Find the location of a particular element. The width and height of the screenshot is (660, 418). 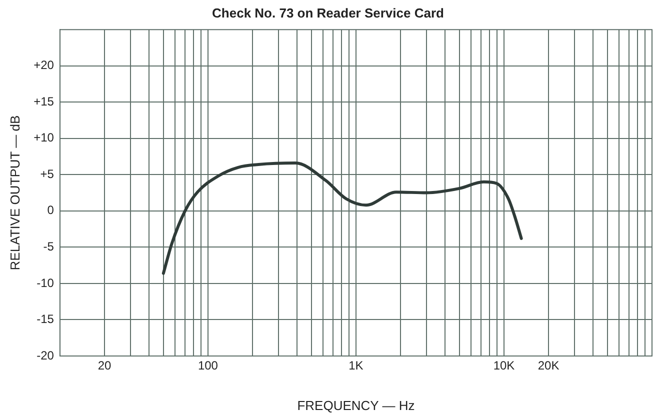

y-tick-label: -10 is located at coordinates (45, 283).